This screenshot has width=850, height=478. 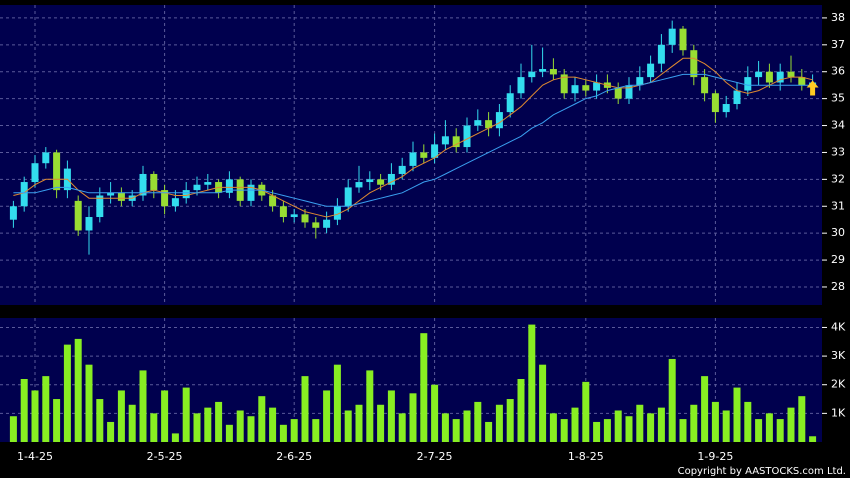 What do you see at coordinates (838, 326) in the screenshot?
I see `y-tick-label: 4K` at bounding box center [838, 326].